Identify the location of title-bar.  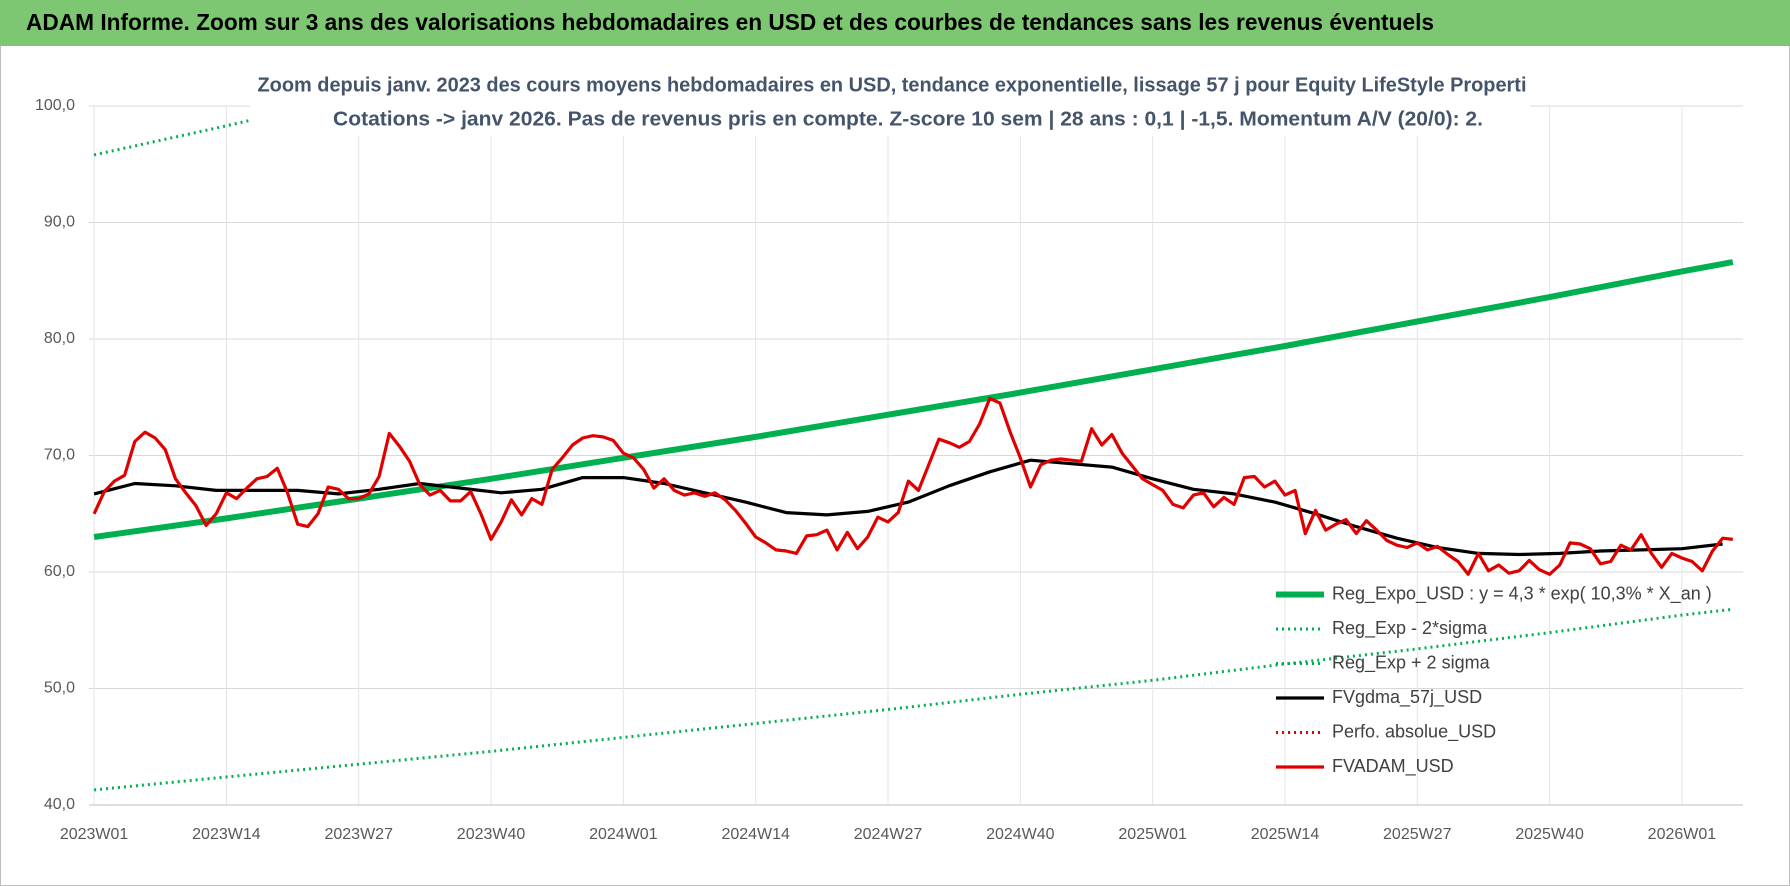
(895, 23).